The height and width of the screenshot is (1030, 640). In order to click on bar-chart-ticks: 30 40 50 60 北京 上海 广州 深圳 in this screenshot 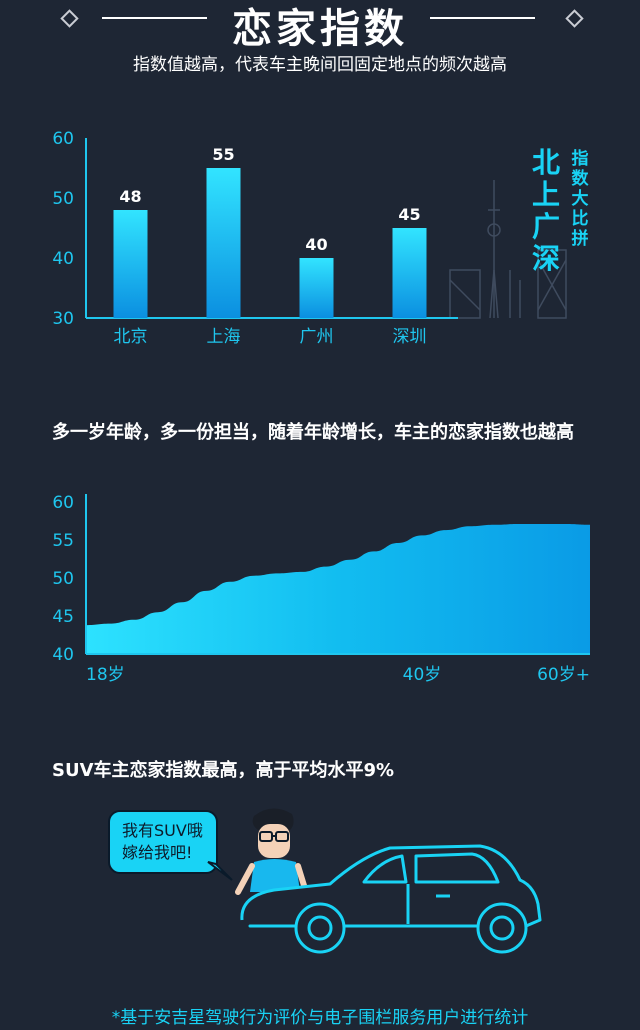, I will do `click(239, 238)`.